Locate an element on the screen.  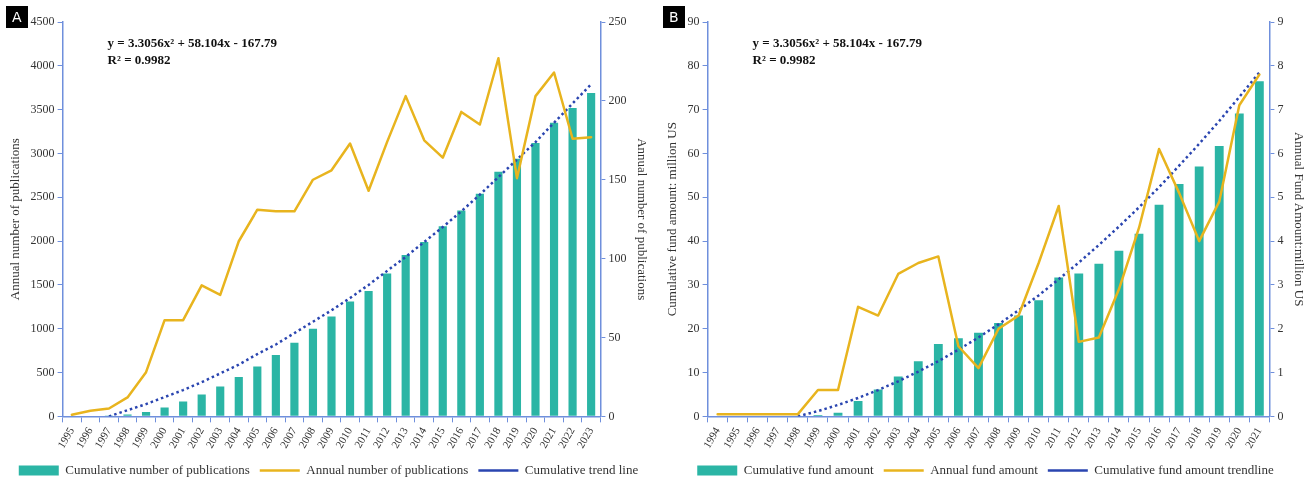
y2-axis-title: Annual number of publications is located at coordinates (642, 219).